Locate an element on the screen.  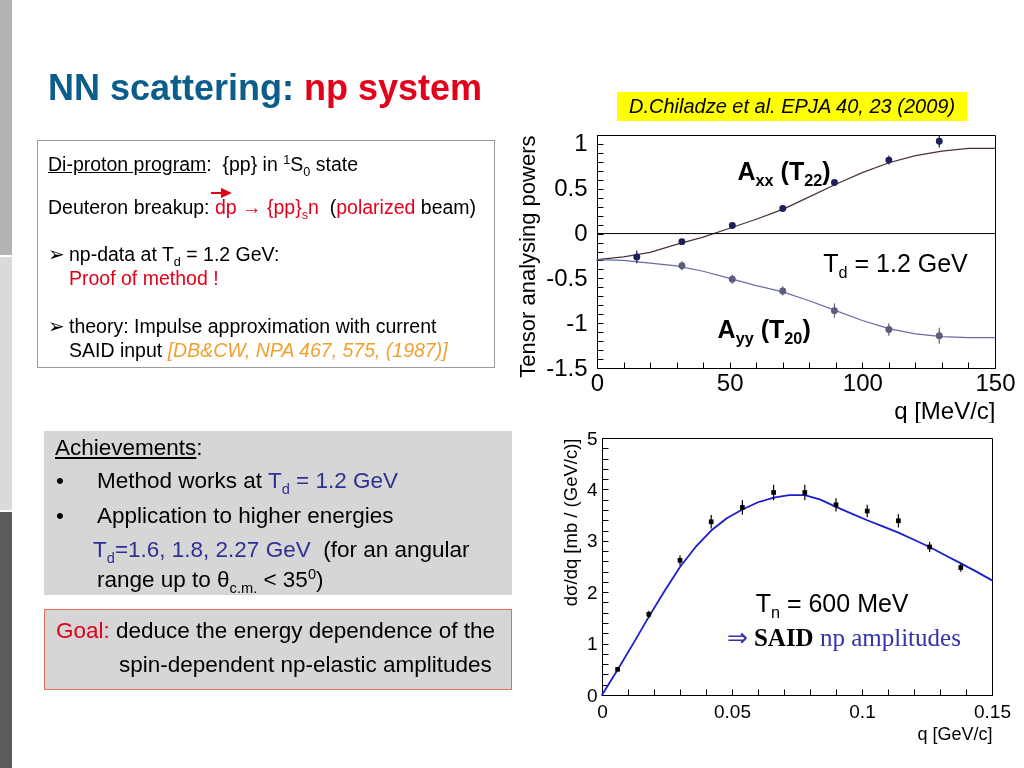
text: Goal: is located at coordinates (83, 630).